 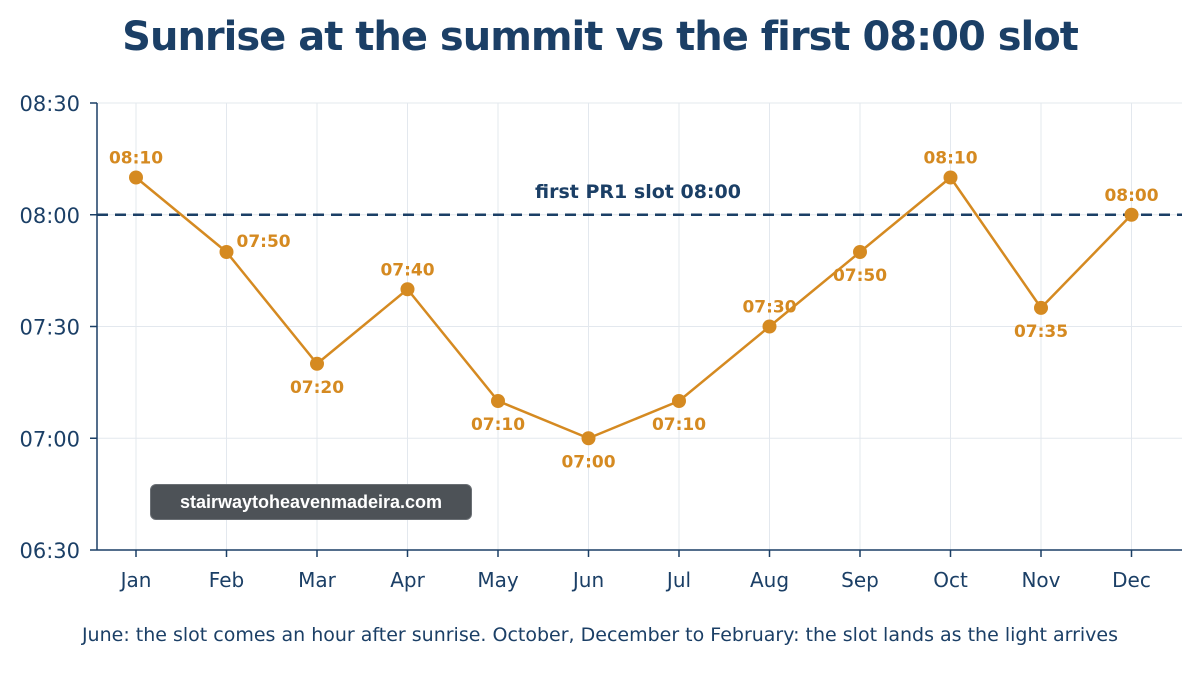 What do you see at coordinates (407, 270) in the screenshot?
I see `data-label: 07:40` at bounding box center [407, 270].